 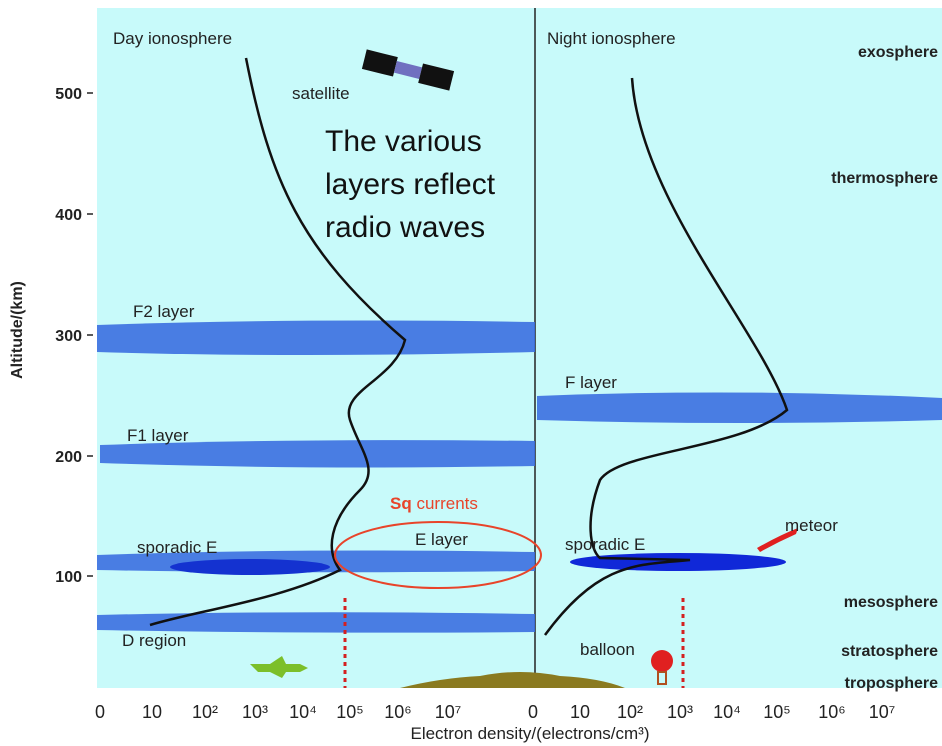 I want to click on y-tick-label: 200, so click(x=68, y=457).